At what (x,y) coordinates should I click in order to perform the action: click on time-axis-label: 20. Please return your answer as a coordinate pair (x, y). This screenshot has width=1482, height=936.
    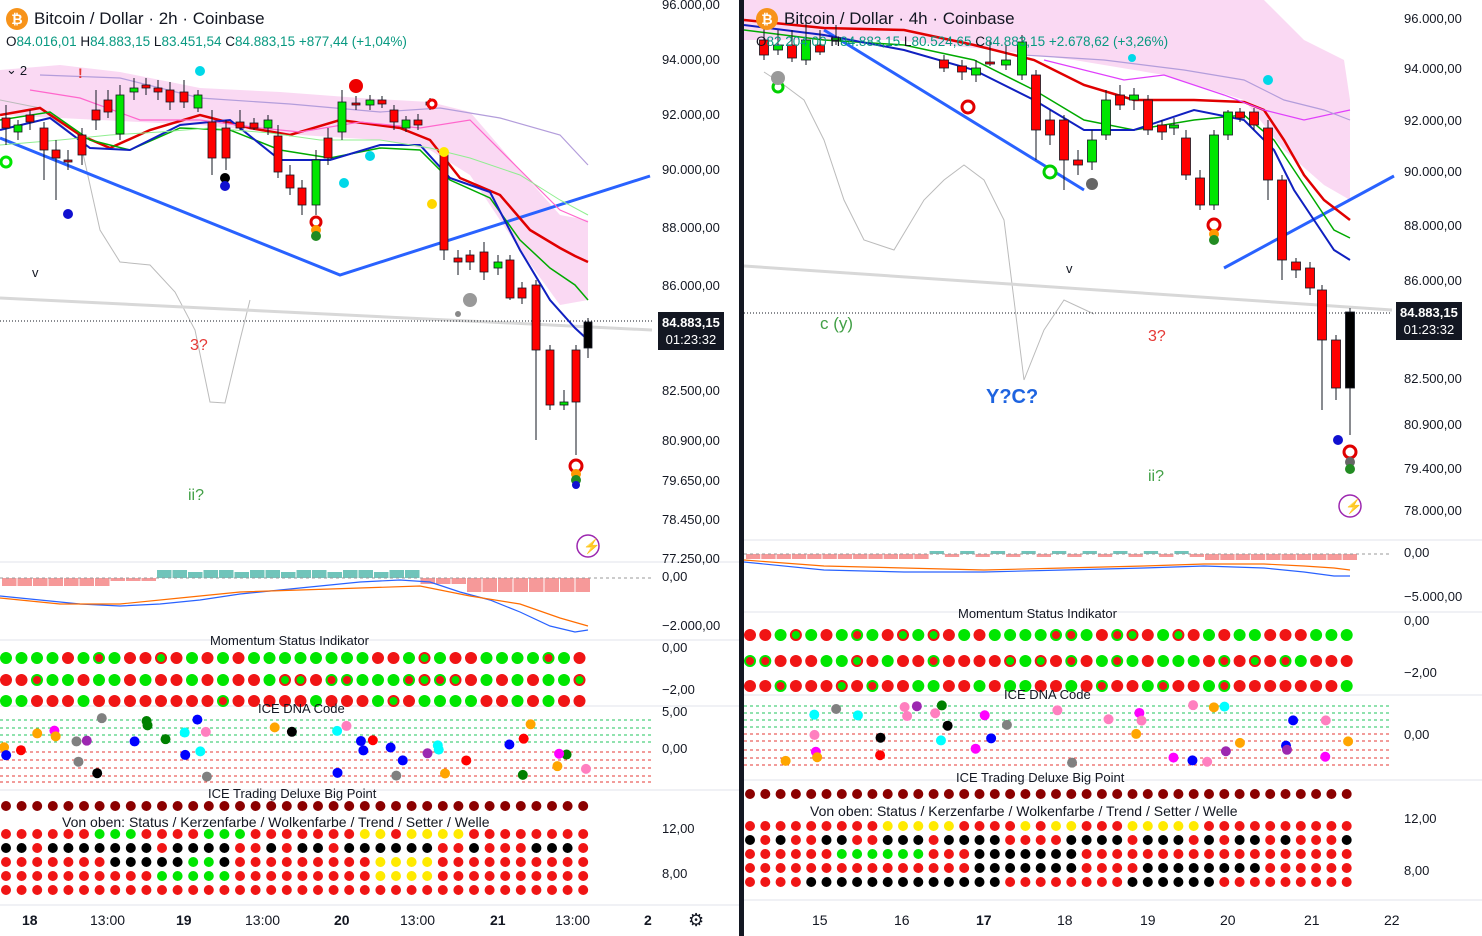
    Looking at the image, I should click on (1228, 920).